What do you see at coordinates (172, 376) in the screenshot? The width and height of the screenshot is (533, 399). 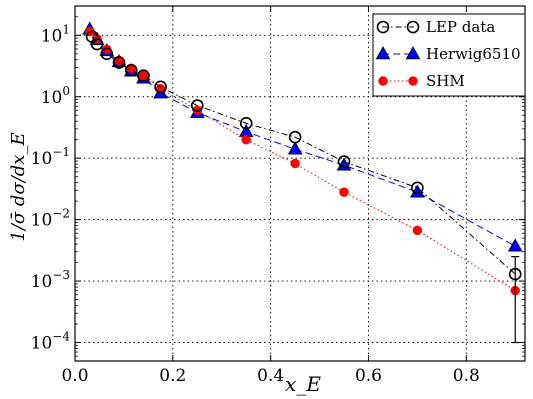 I see `x-tick-label: 0.2` at bounding box center [172, 376].